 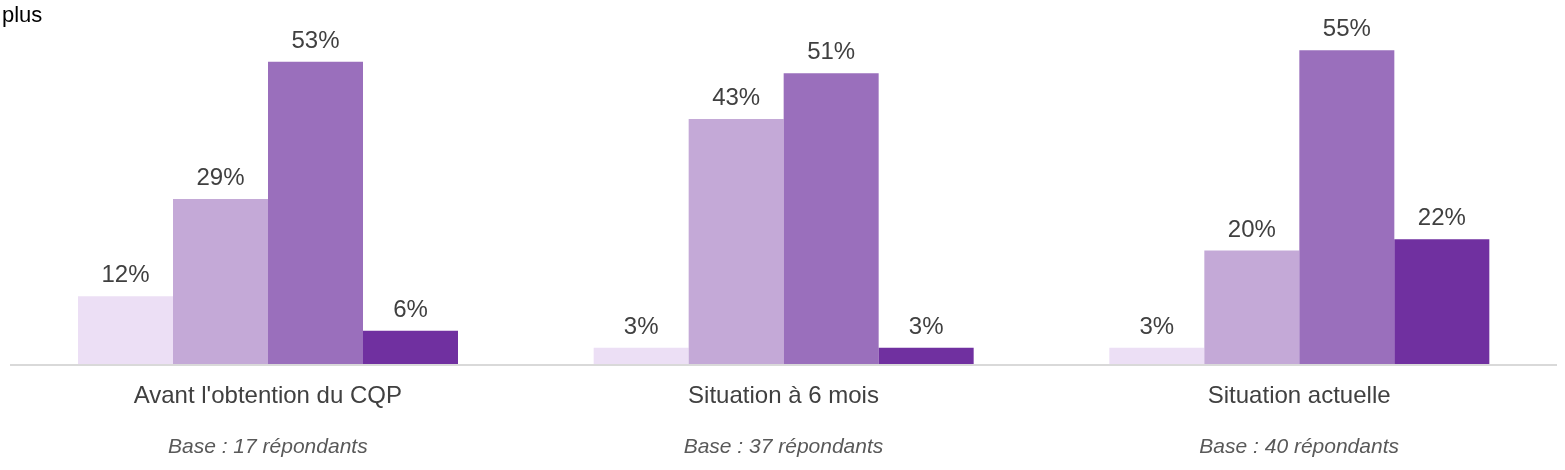 I want to click on x-tick-label: Avant l'obtention du CQP, so click(x=267, y=394).